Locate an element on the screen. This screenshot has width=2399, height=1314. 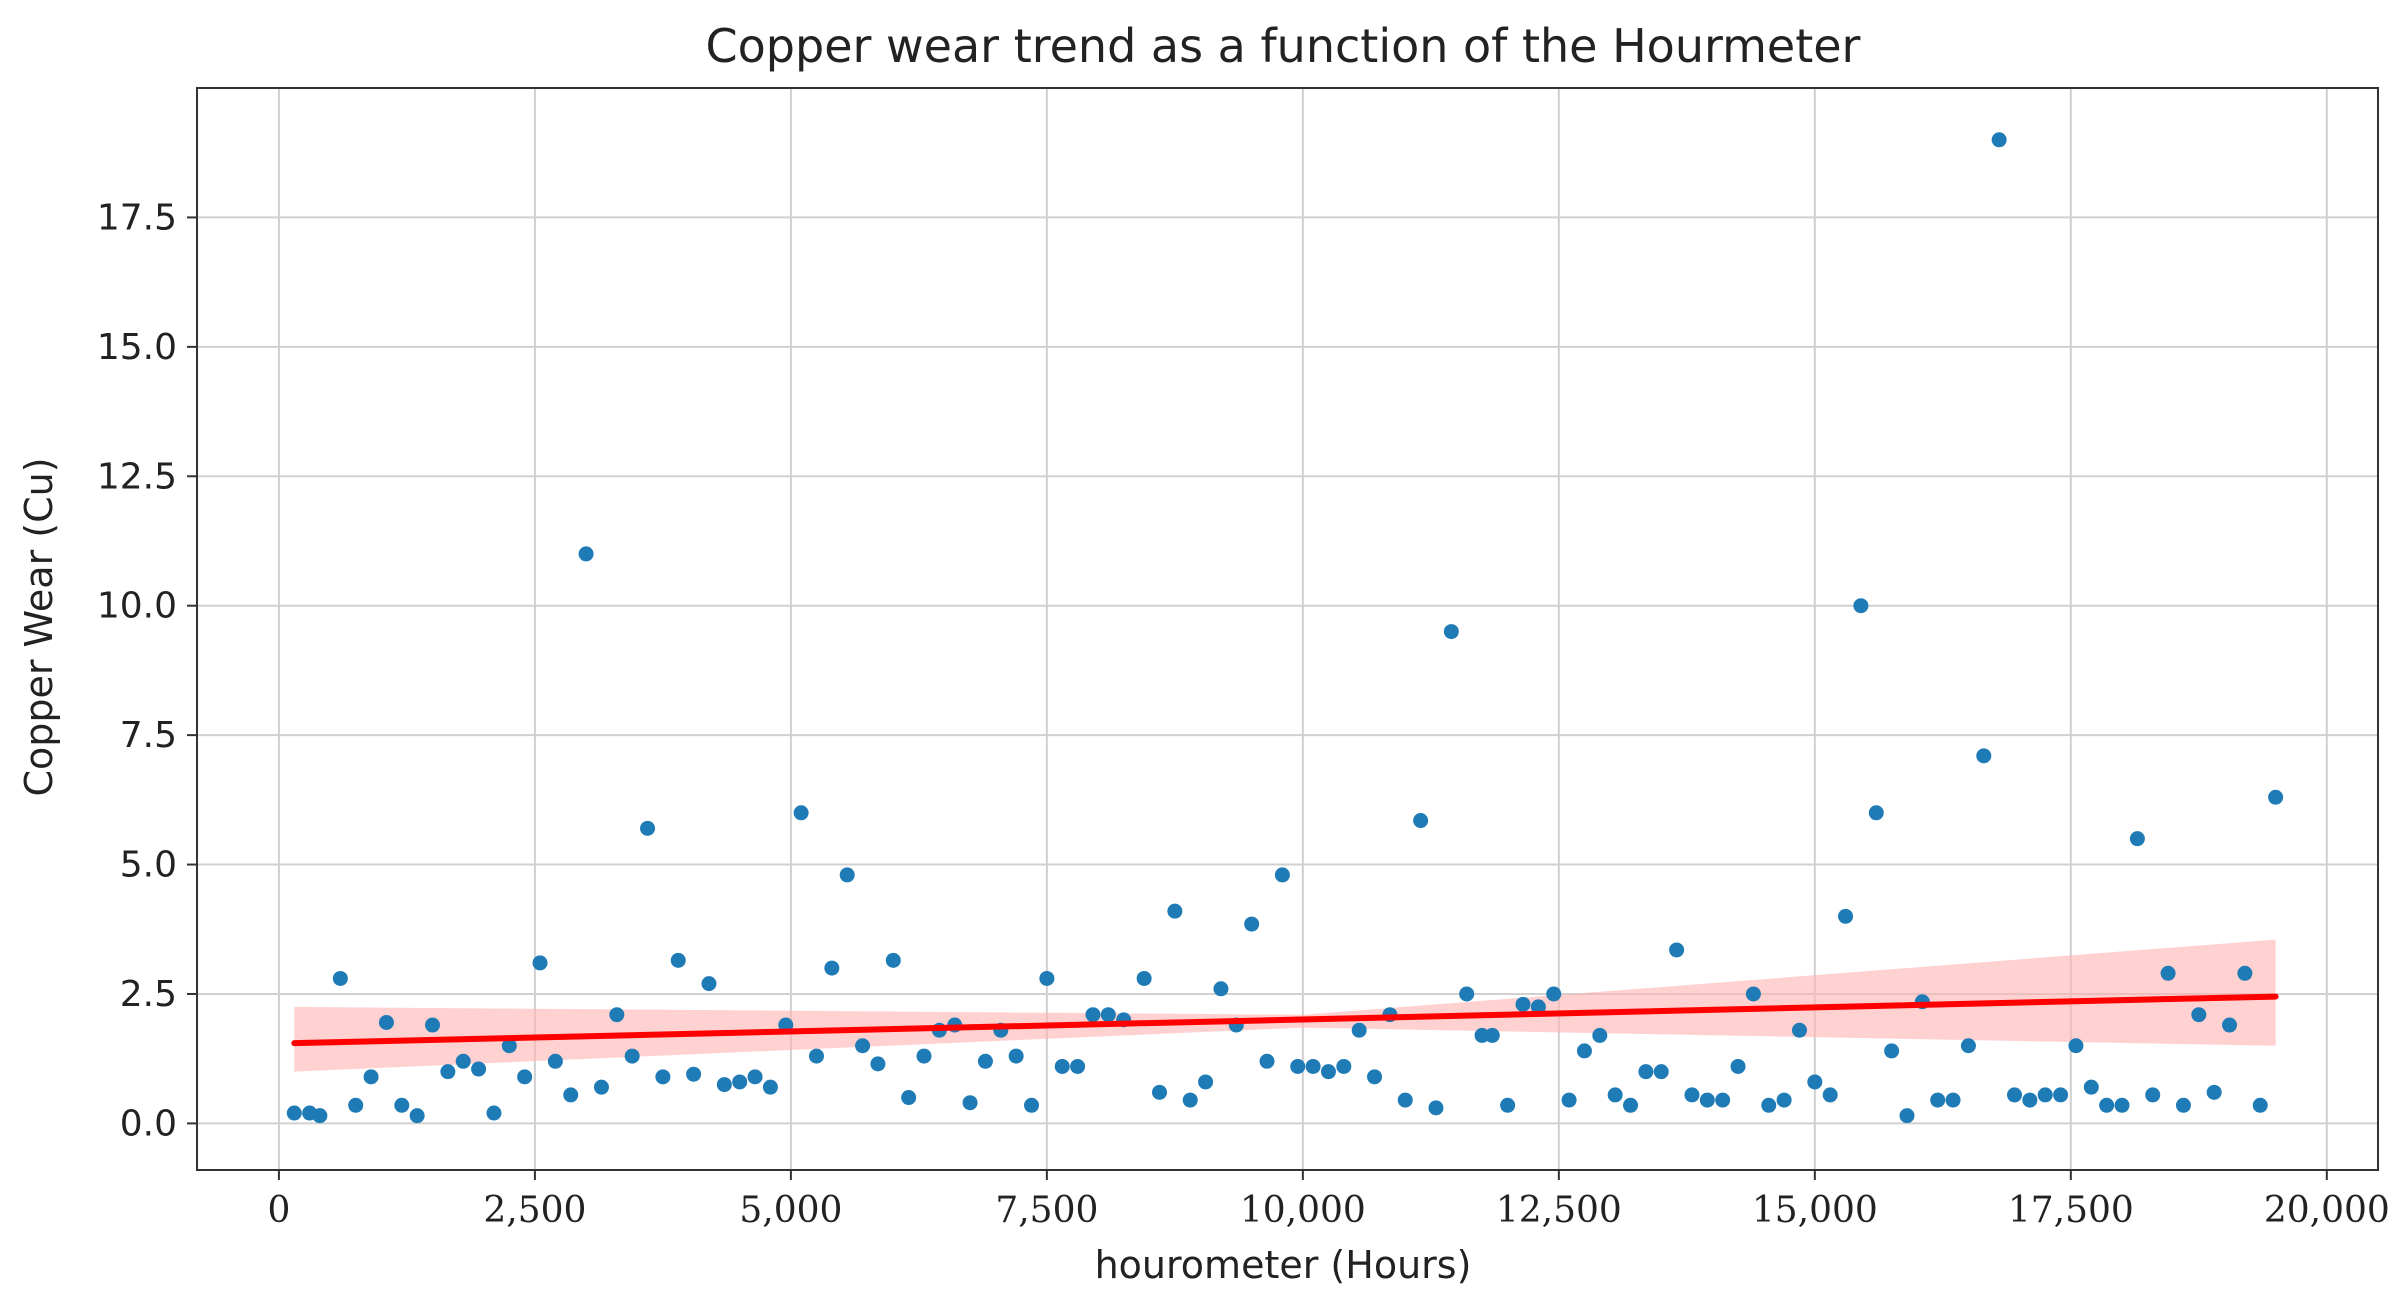
x-tick-label: 20,000 is located at coordinates (2327, 1210).